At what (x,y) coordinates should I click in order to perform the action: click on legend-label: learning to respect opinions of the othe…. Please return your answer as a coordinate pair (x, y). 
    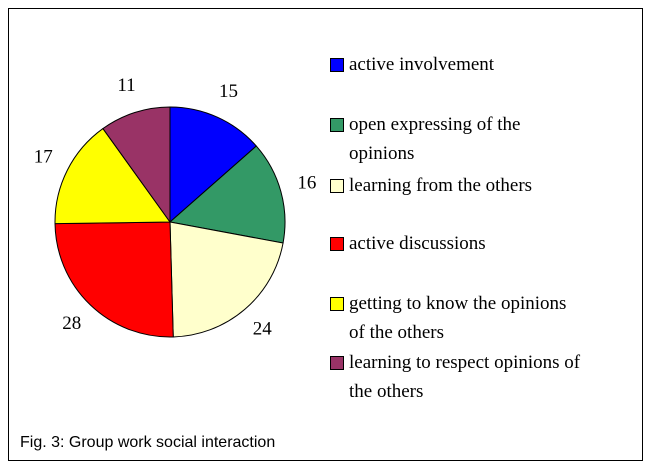
    Looking at the image, I should click on (465, 377).